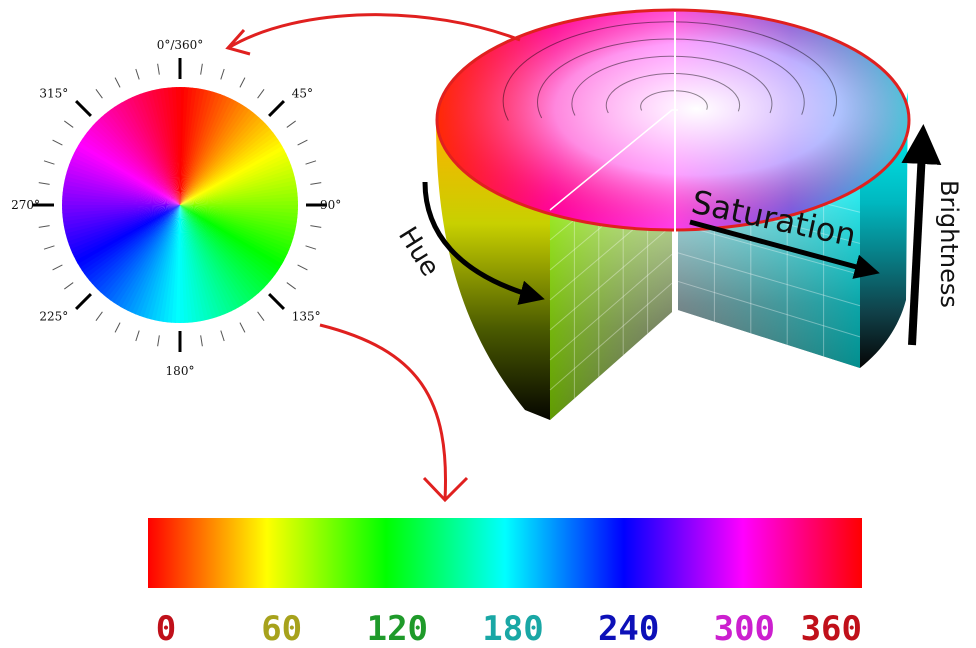 Image resolution: width=976 pixels, height=648 pixels. What do you see at coordinates (445, 489) in the screenshot?
I see `wheel-to-scale-arrowhead` at bounding box center [445, 489].